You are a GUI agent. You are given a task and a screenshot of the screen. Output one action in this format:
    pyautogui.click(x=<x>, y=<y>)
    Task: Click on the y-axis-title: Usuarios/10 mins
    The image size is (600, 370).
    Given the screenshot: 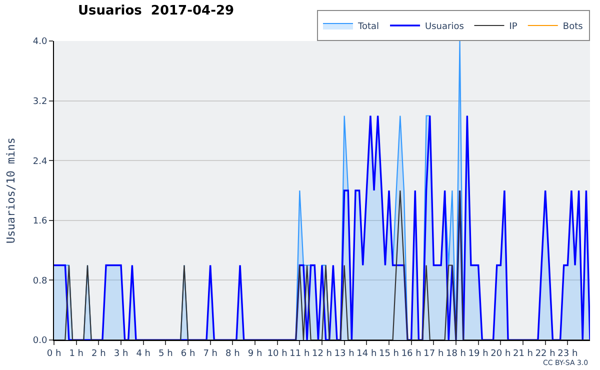 What is the action you would take?
    pyautogui.click(x=11, y=191)
    